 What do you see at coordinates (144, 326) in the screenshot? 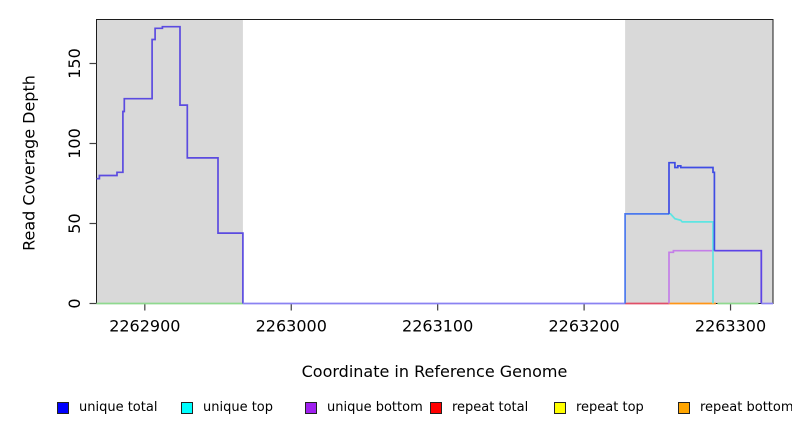
I see `x-tick-label: 2262900` at bounding box center [144, 326].